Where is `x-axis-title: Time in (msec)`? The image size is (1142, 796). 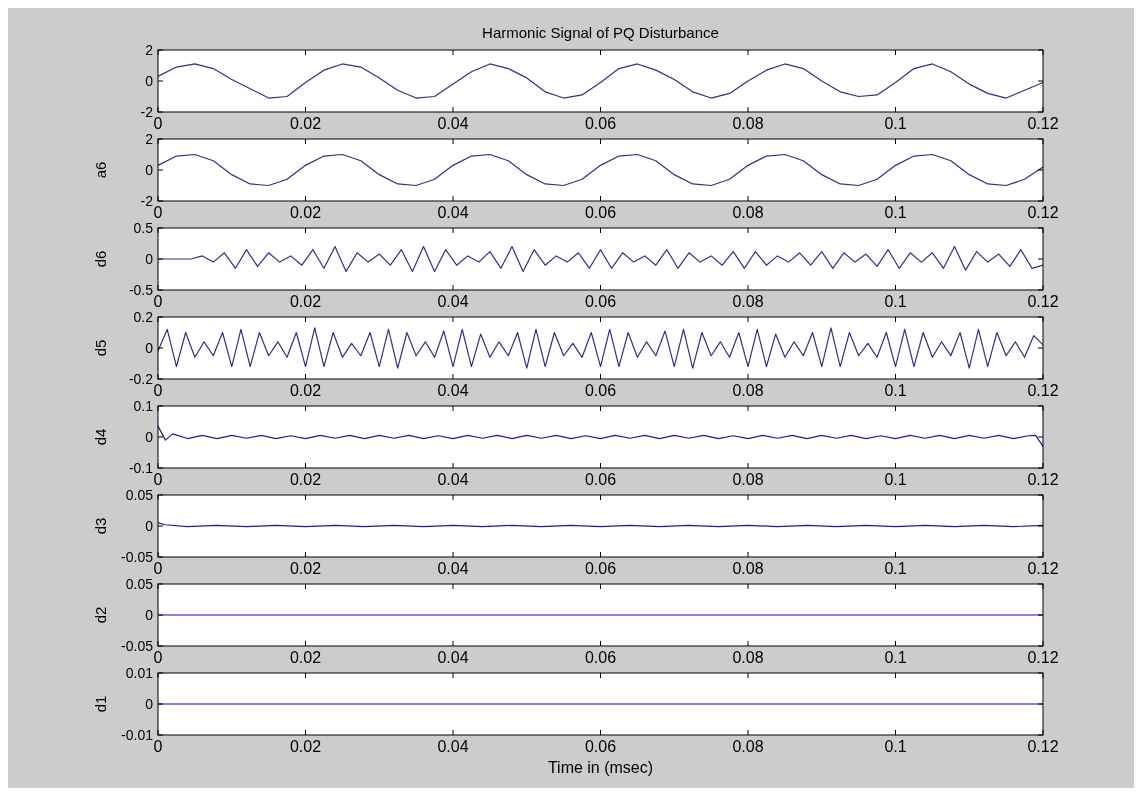 x-axis-title: Time in (msec) is located at coordinates (600, 767).